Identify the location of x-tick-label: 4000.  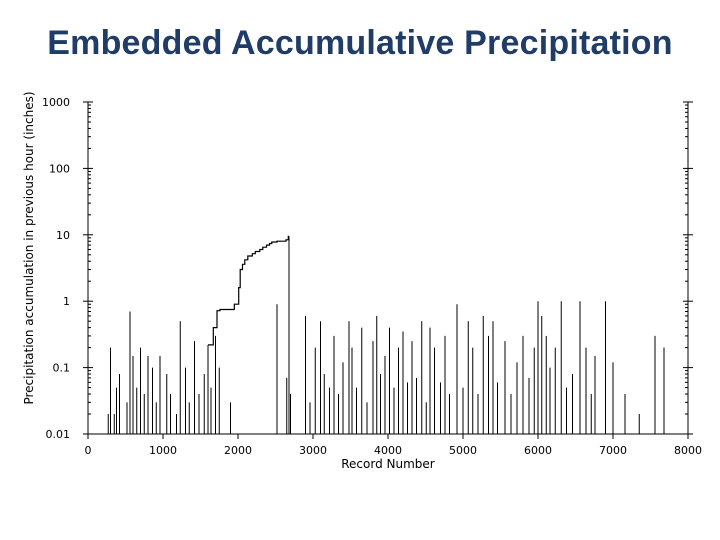
(388, 450).